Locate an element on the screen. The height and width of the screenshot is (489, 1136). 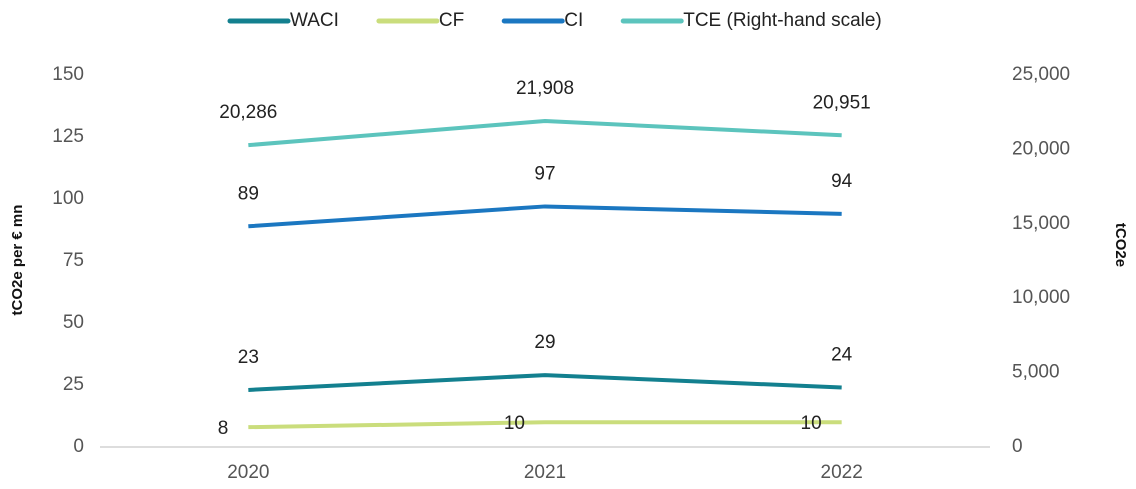
data-label: 97 is located at coordinates (544, 173).